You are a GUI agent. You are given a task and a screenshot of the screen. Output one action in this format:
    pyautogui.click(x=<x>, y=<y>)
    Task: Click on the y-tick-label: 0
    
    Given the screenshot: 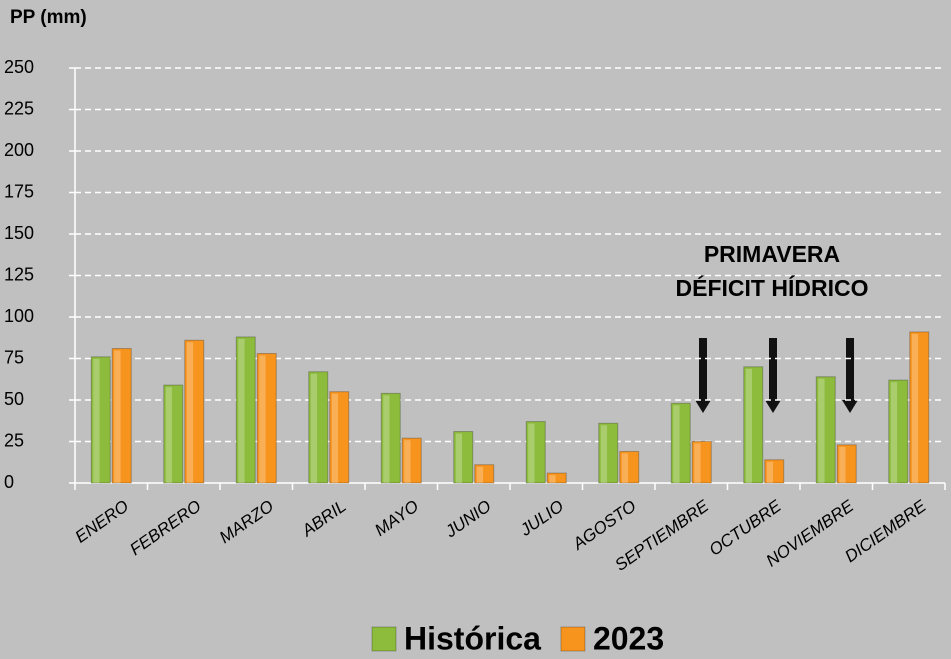 What is the action you would take?
    pyautogui.click(x=9, y=482)
    